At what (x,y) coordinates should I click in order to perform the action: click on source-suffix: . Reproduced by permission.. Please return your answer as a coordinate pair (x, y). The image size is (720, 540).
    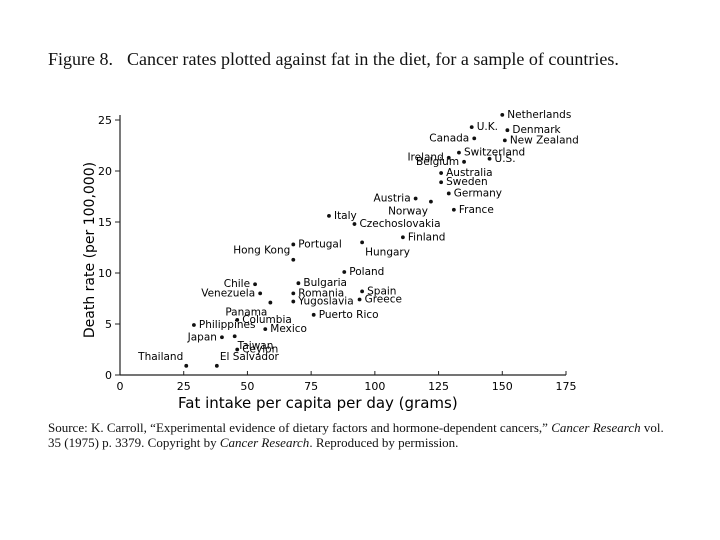
    Looking at the image, I should click on (384, 442).